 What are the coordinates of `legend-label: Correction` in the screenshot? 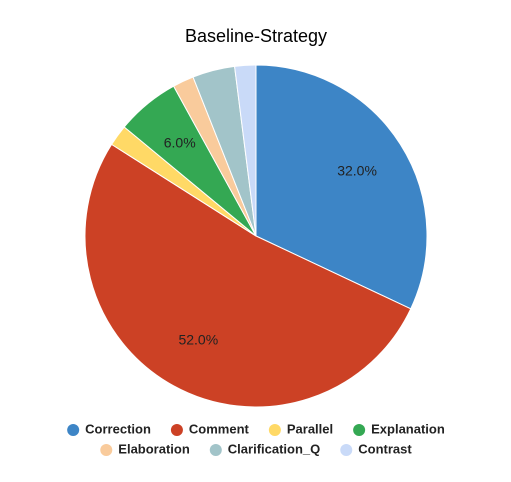 It's located at (118, 428).